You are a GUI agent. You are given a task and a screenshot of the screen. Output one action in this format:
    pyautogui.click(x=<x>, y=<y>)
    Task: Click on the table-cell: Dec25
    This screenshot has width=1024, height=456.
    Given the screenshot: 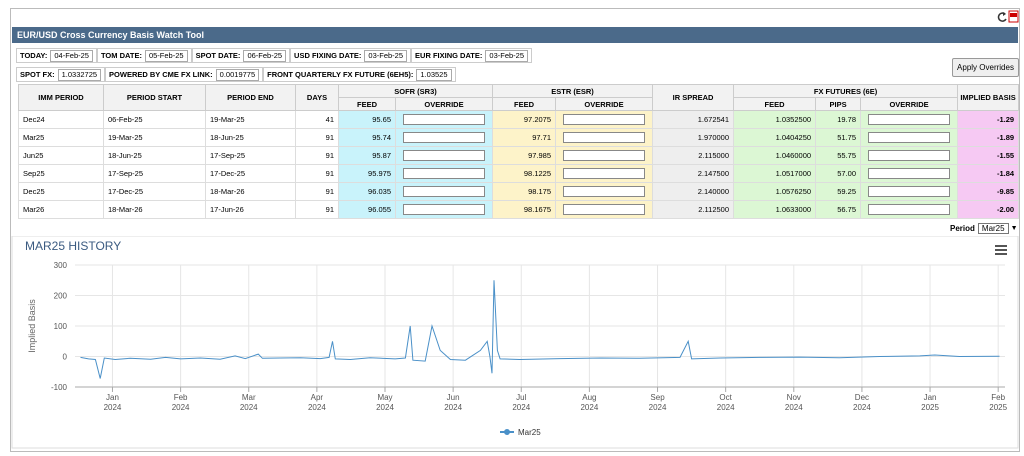 What is the action you would take?
    pyautogui.click(x=61, y=191)
    